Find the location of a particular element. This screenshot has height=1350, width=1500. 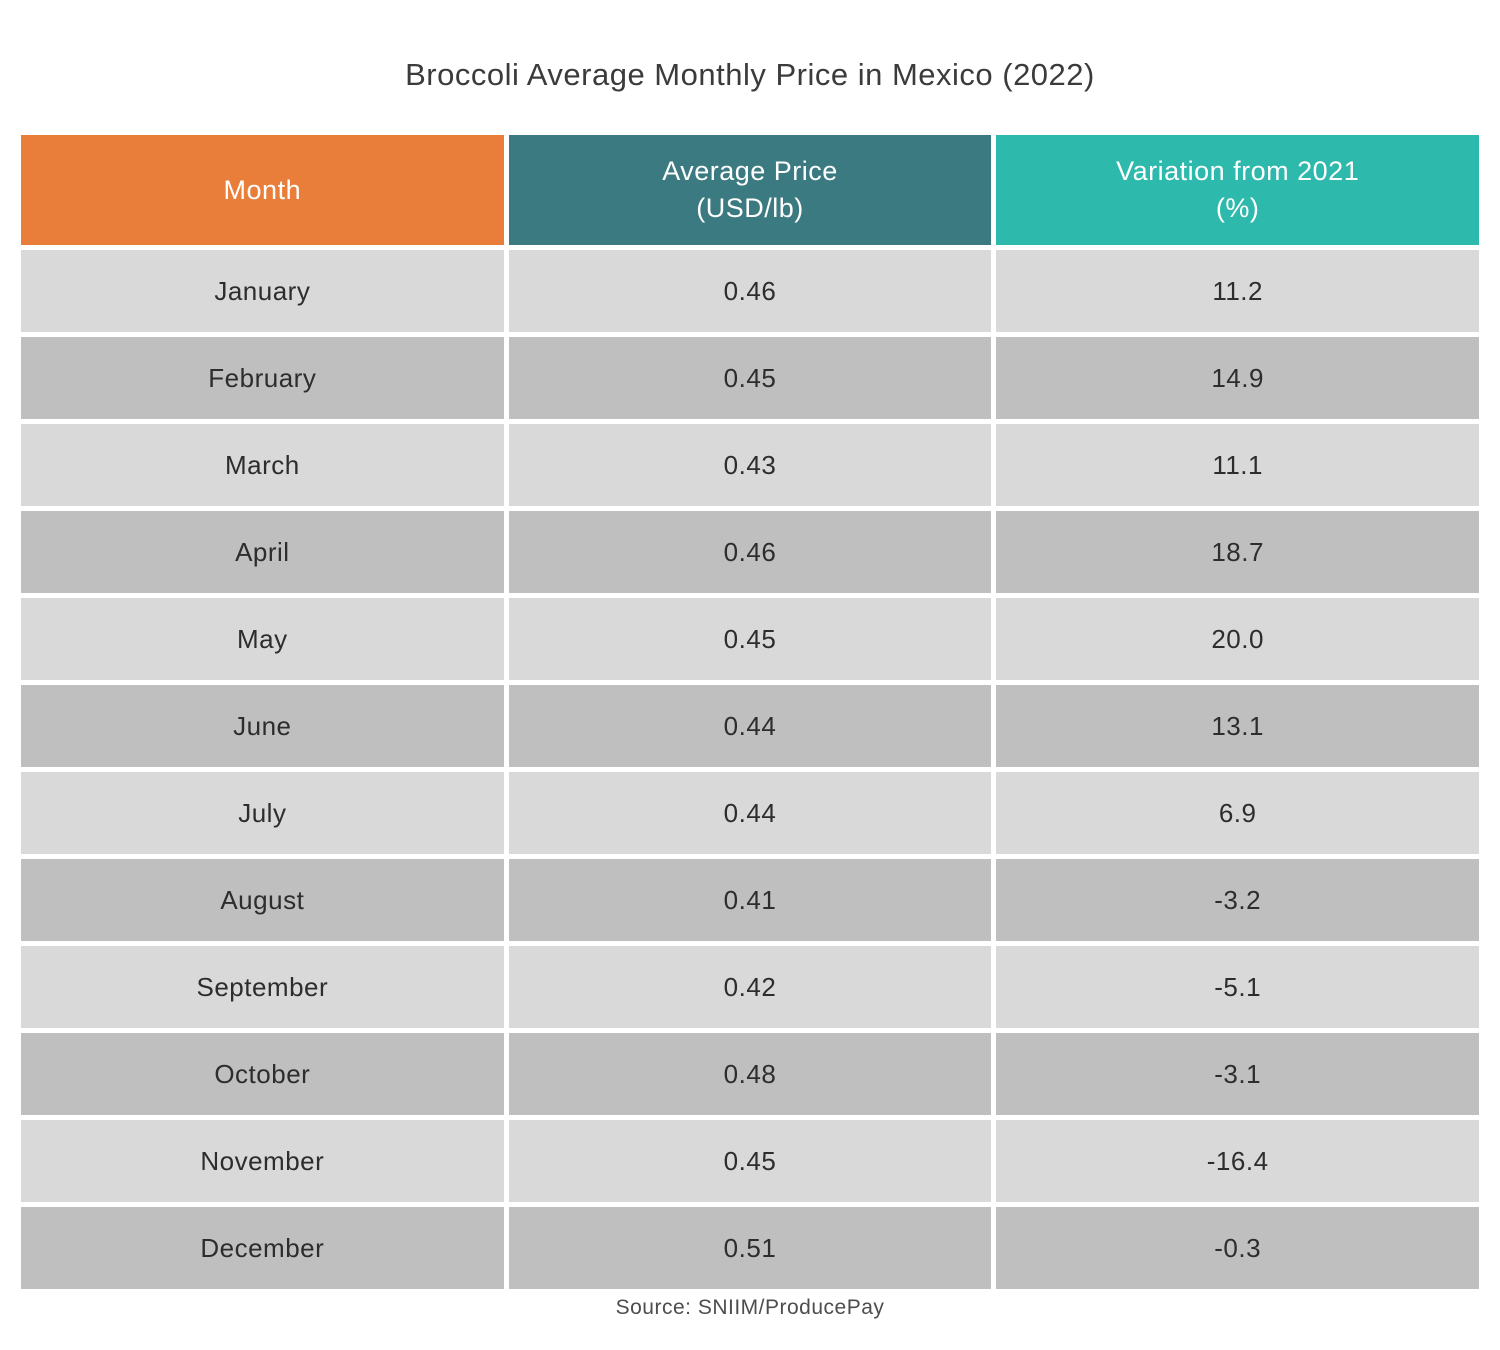

cell-month: January is located at coordinates (262, 291).